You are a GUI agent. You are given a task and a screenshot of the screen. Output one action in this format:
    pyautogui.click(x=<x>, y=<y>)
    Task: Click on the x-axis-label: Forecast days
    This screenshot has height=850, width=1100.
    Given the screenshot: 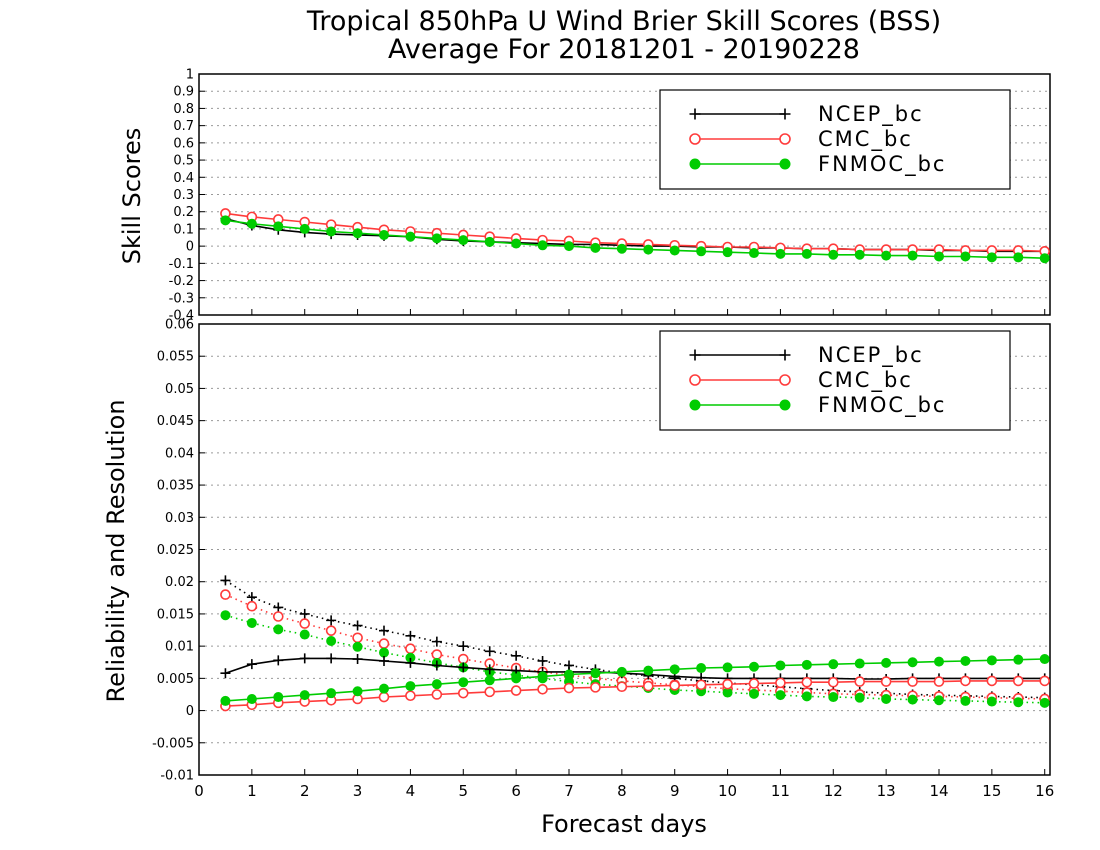 What is the action you would take?
    pyautogui.click(x=624, y=824)
    